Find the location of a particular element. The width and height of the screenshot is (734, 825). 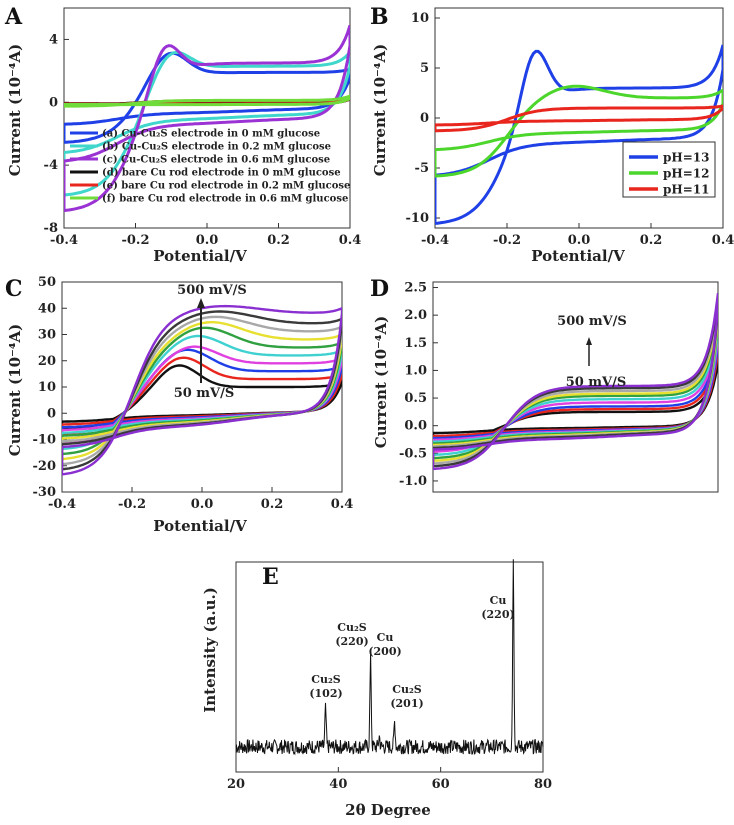

panel-a-label: A is located at coordinates (13, 17).